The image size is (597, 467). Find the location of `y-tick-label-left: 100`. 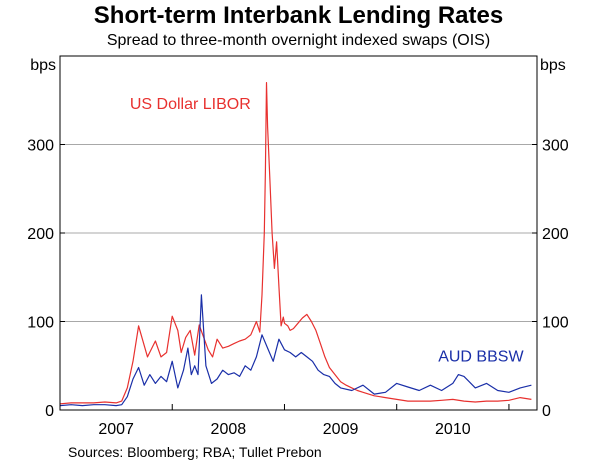

y-tick-label-left: 100 is located at coordinates (40, 323).